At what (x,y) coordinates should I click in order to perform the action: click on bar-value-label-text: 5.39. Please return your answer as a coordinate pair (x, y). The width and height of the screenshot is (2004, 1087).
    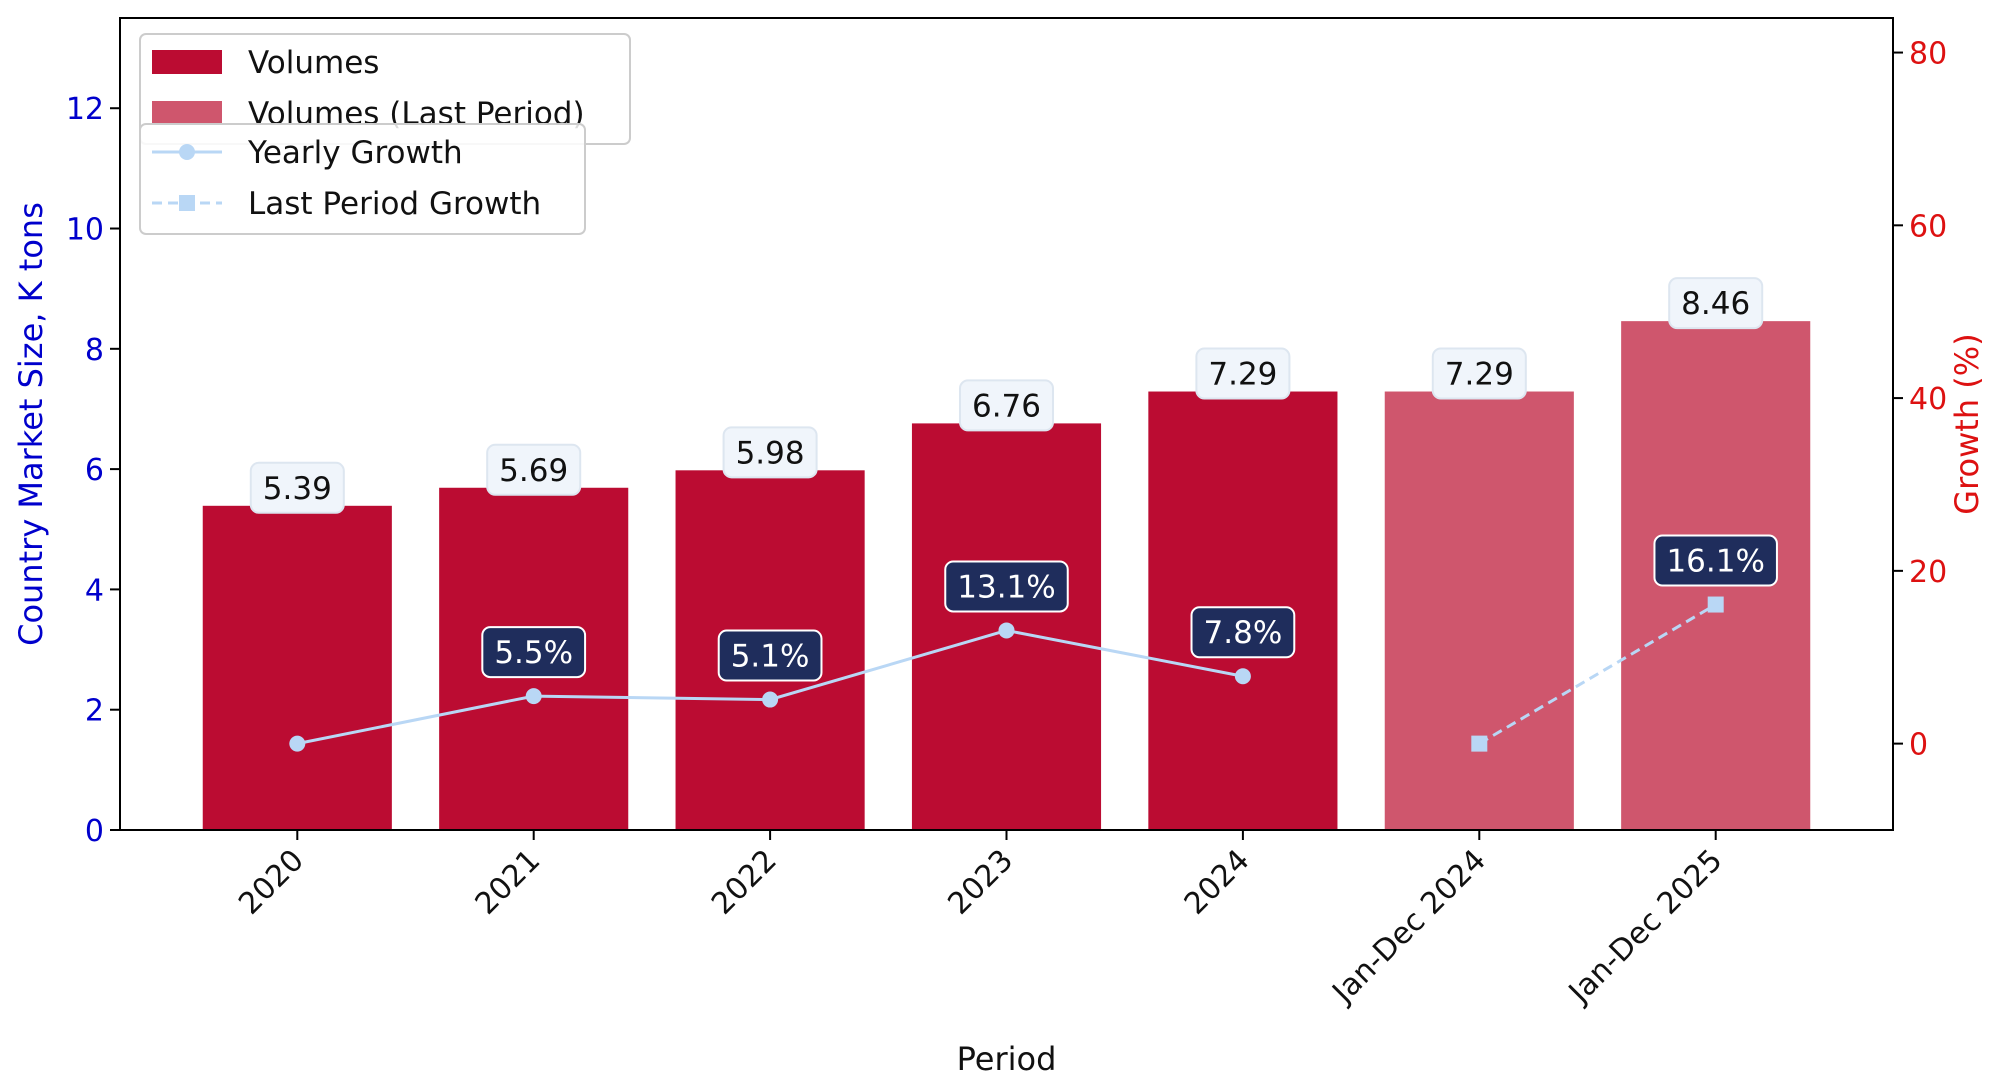
    Looking at the image, I should click on (297, 489).